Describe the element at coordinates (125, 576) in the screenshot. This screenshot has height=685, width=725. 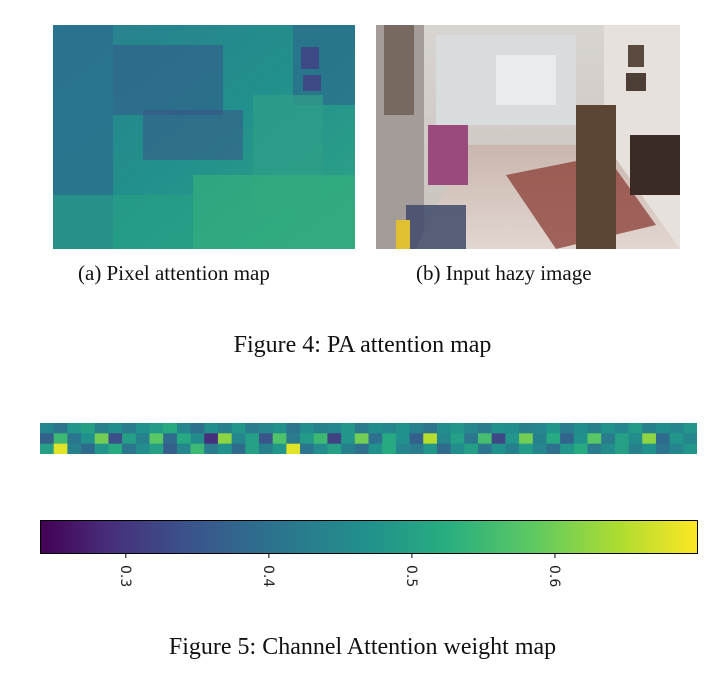
I see `colorbar-tick-label: 0.3` at that location.